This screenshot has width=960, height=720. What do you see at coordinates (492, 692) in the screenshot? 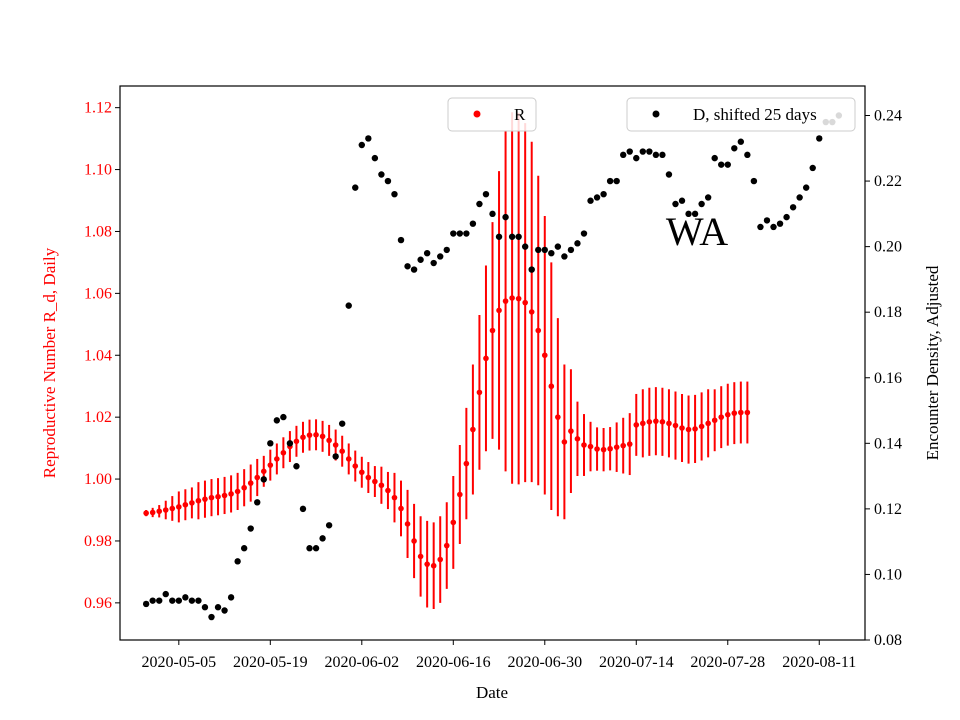
I see `x-axis-label: Date` at bounding box center [492, 692].